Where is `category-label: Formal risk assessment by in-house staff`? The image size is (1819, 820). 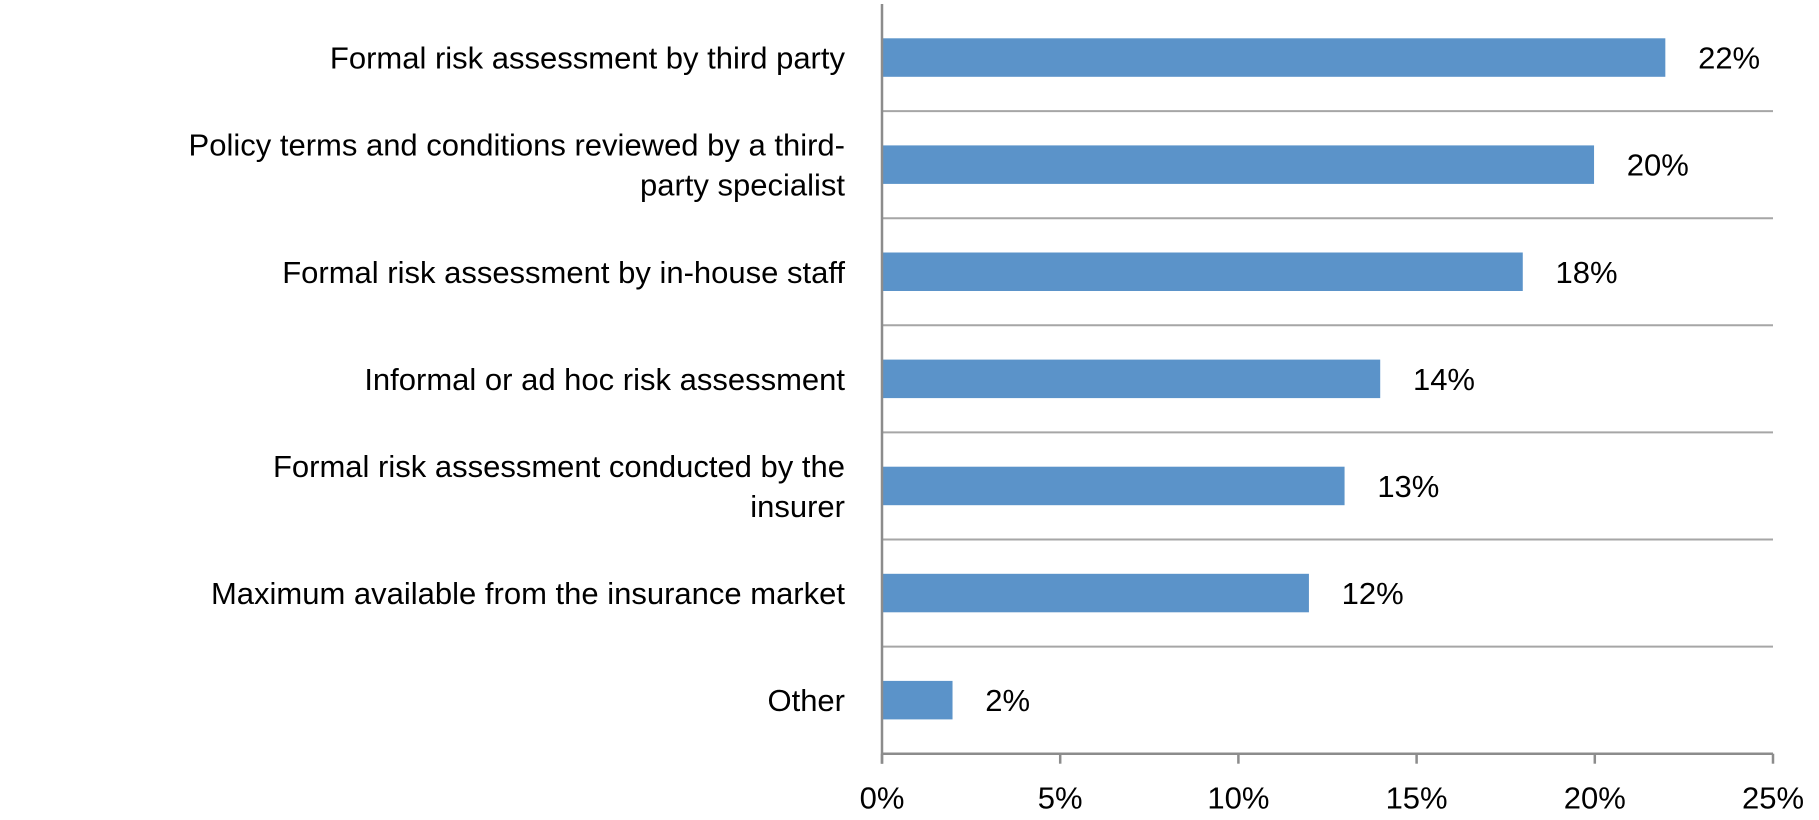 category-label: Formal risk assessment by in-house staff is located at coordinates (563, 272).